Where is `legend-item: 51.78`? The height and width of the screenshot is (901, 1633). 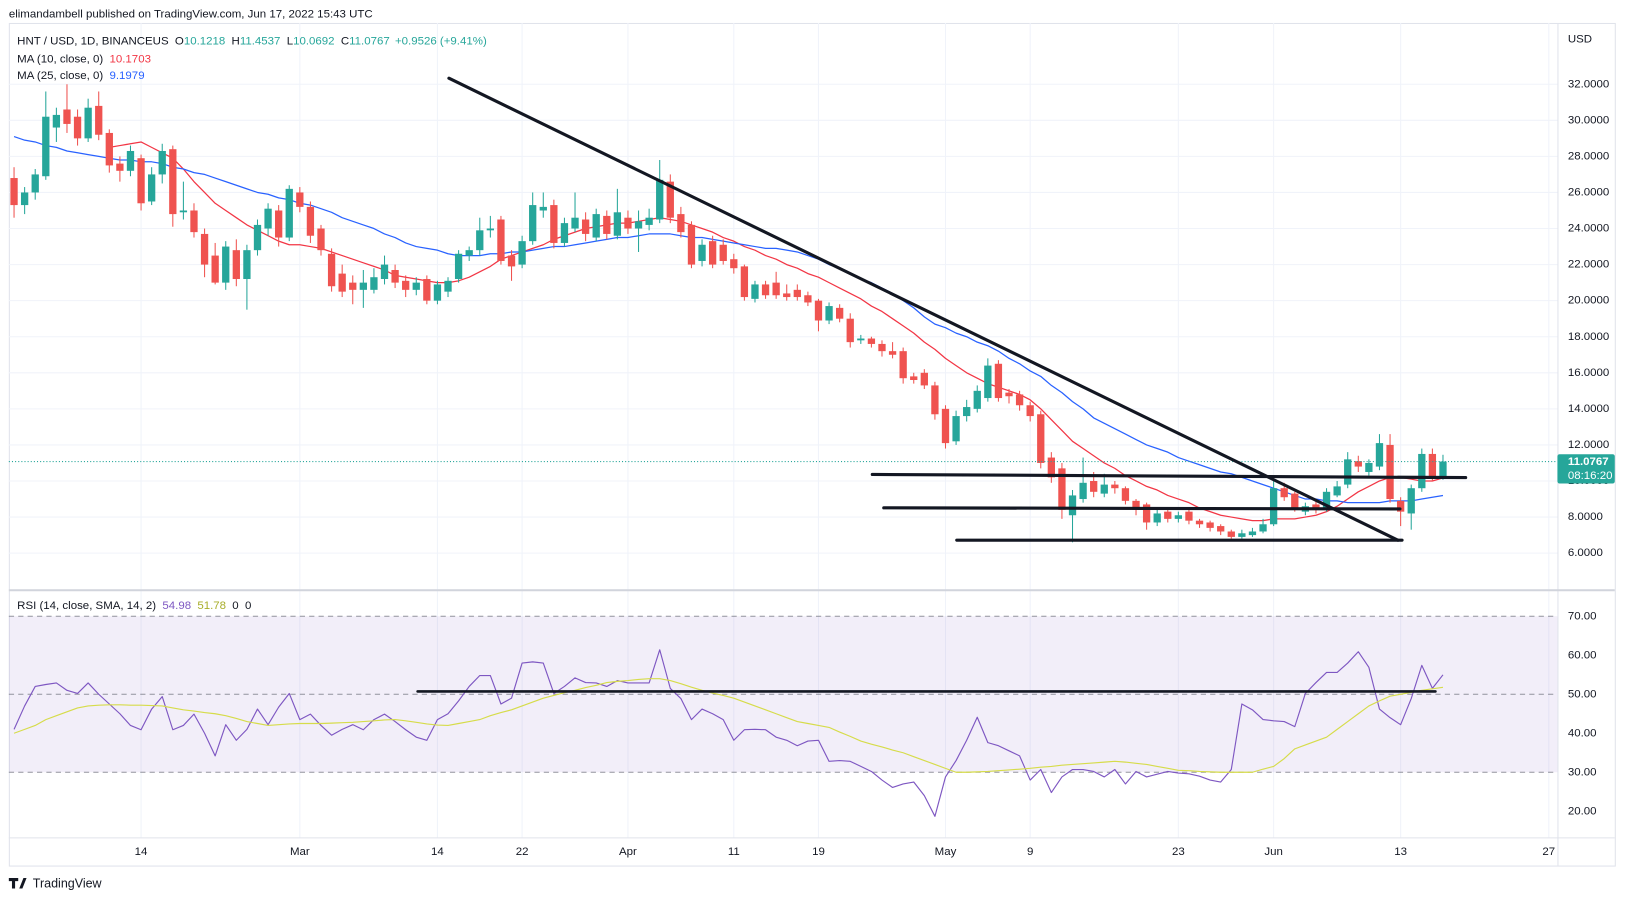 legend-item: 51.78 is located at coordinates (211, 606).